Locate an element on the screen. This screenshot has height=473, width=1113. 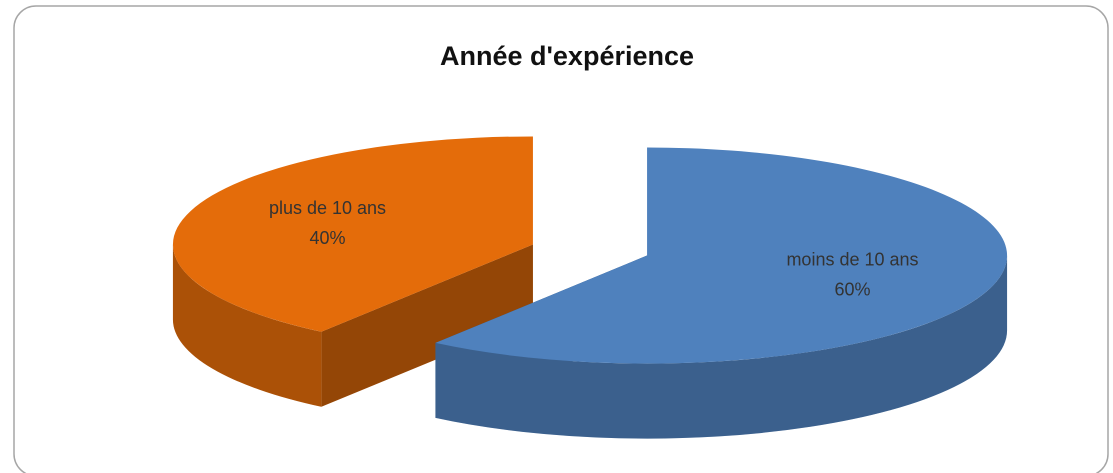
data-label-value: 60% is located at coordinates (852, 289).